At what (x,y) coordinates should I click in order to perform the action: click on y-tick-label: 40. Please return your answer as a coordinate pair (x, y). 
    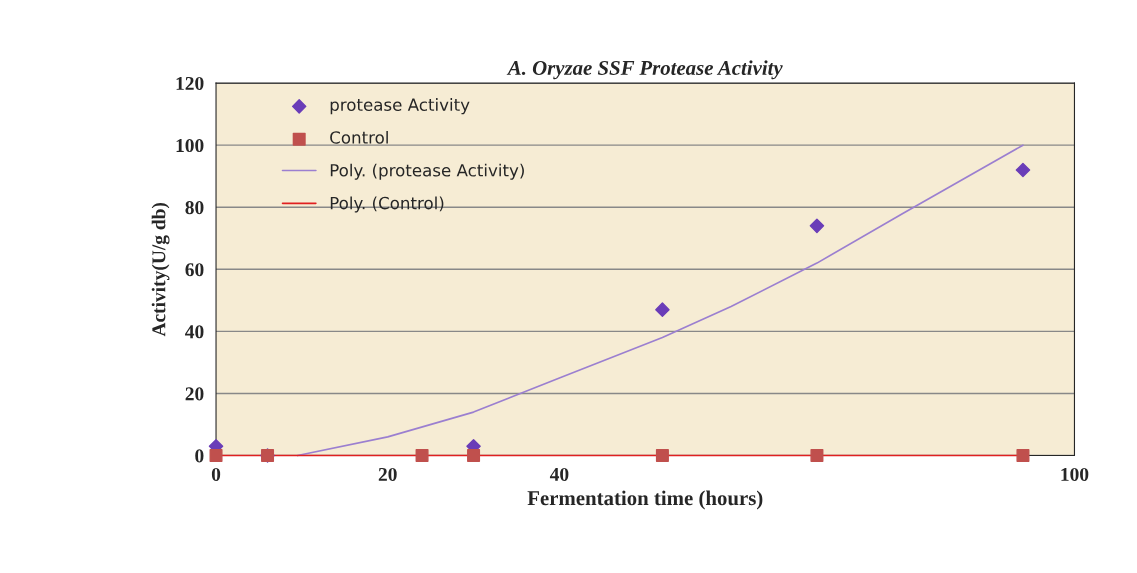
    Looking at the image, I should click on (194, 332).